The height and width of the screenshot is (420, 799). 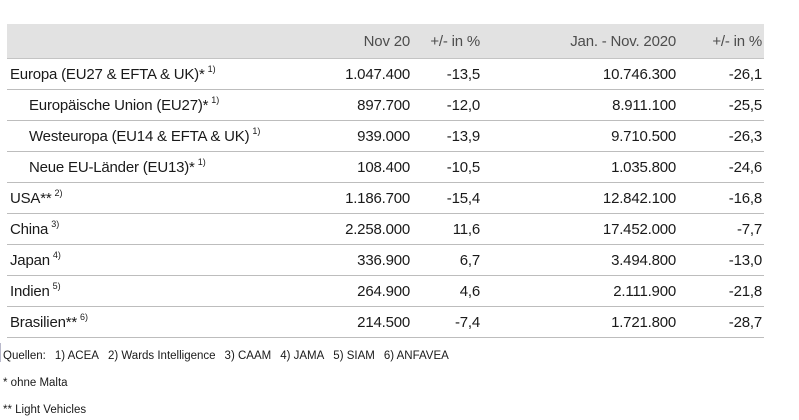 What do you see at coordinates (745, 105) in the screenshot?
I see `cell-ytd-pct: -25,5` at bounding box center [745, 105].